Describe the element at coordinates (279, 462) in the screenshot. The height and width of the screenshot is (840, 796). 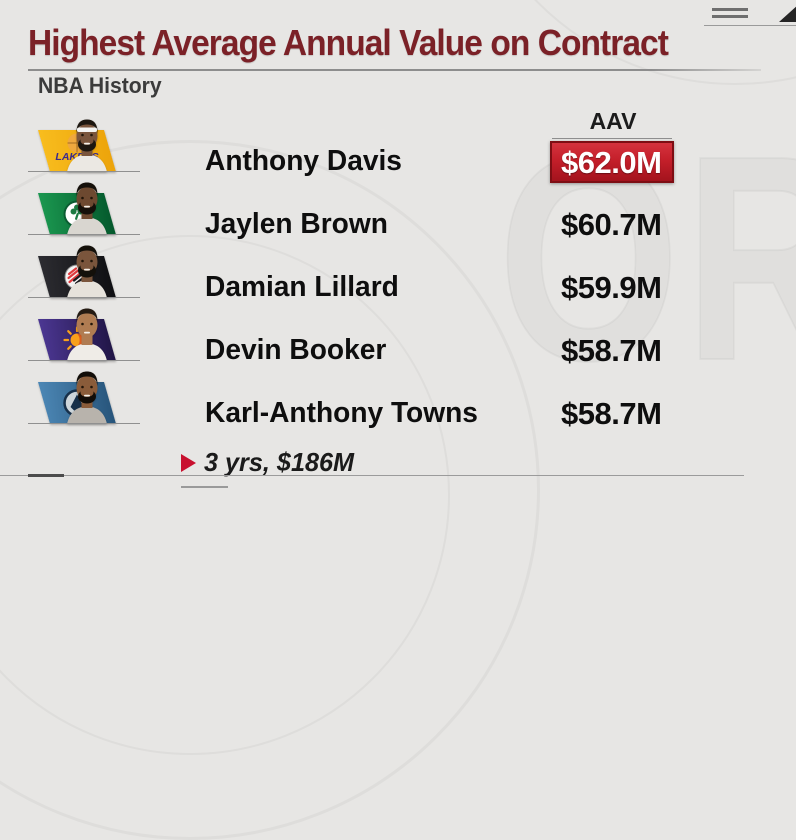
I see `footnote-text: 3 yrs, $186M` at that location.